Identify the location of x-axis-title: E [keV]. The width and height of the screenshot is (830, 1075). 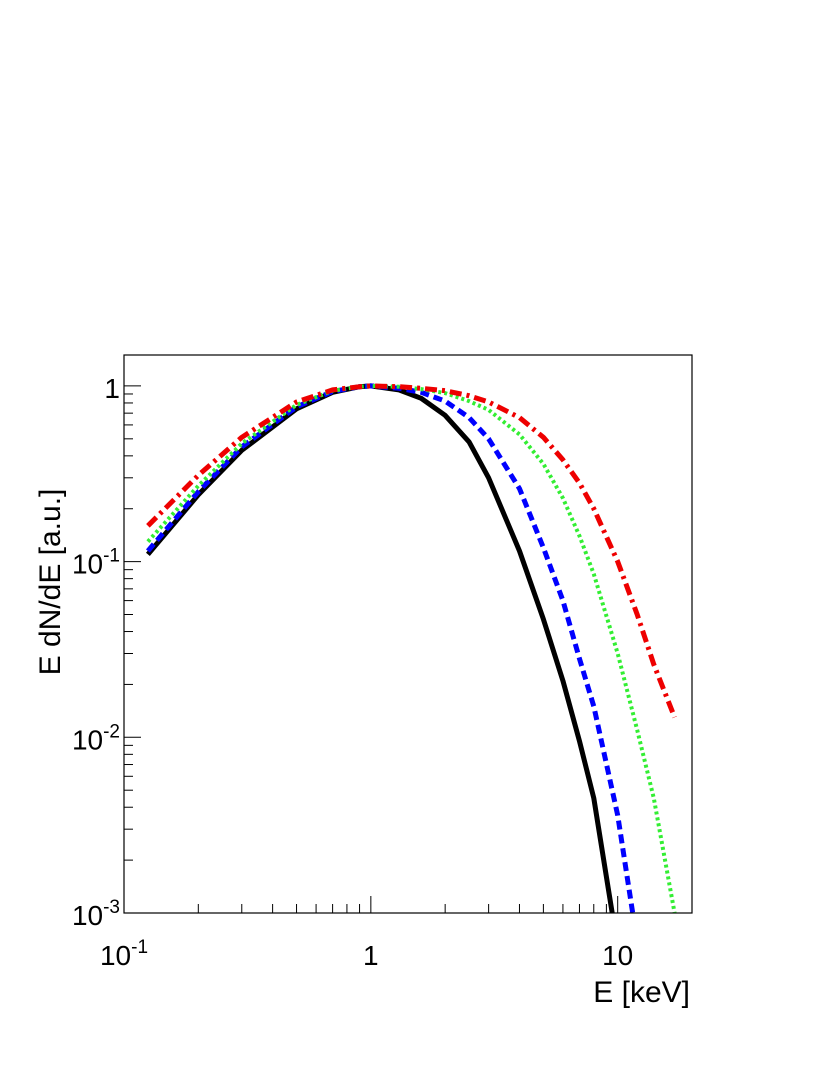
(641, 992).